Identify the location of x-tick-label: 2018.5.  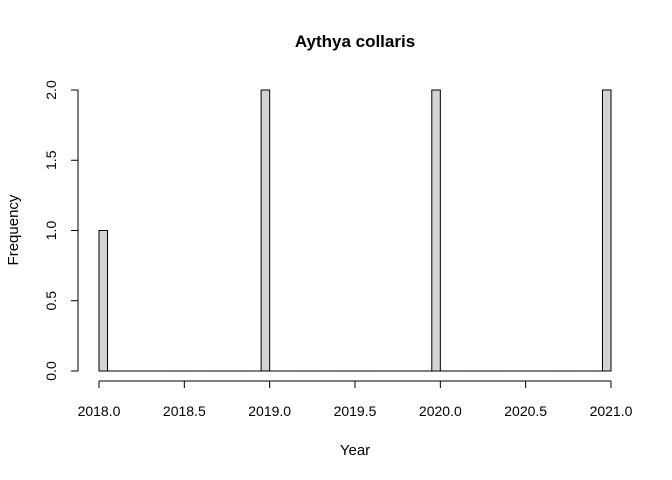
(184, 411).